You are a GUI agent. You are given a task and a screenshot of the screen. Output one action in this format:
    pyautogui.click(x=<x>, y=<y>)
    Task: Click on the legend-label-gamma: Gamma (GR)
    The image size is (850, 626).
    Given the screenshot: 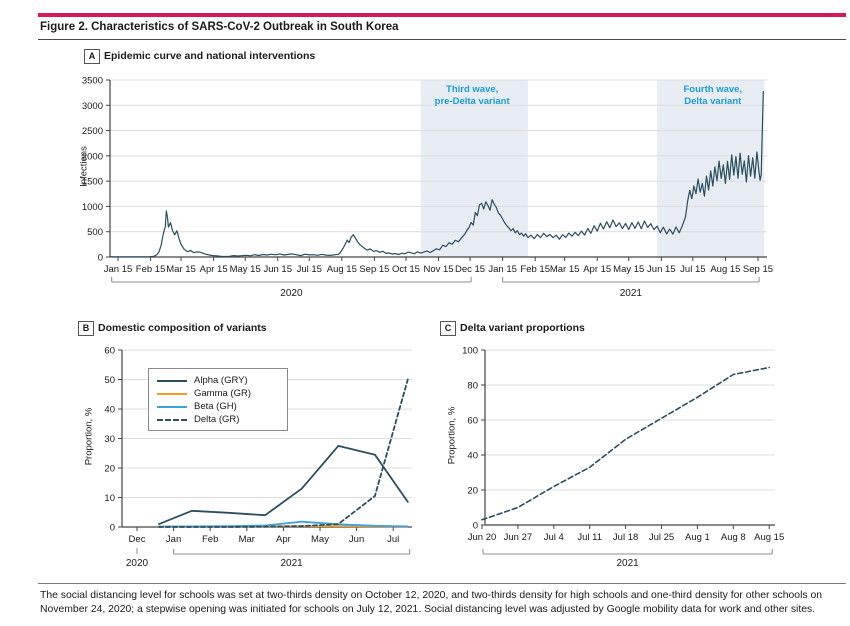 What is the action you would take?
    pyautogui.click(x=222, y=393)
    